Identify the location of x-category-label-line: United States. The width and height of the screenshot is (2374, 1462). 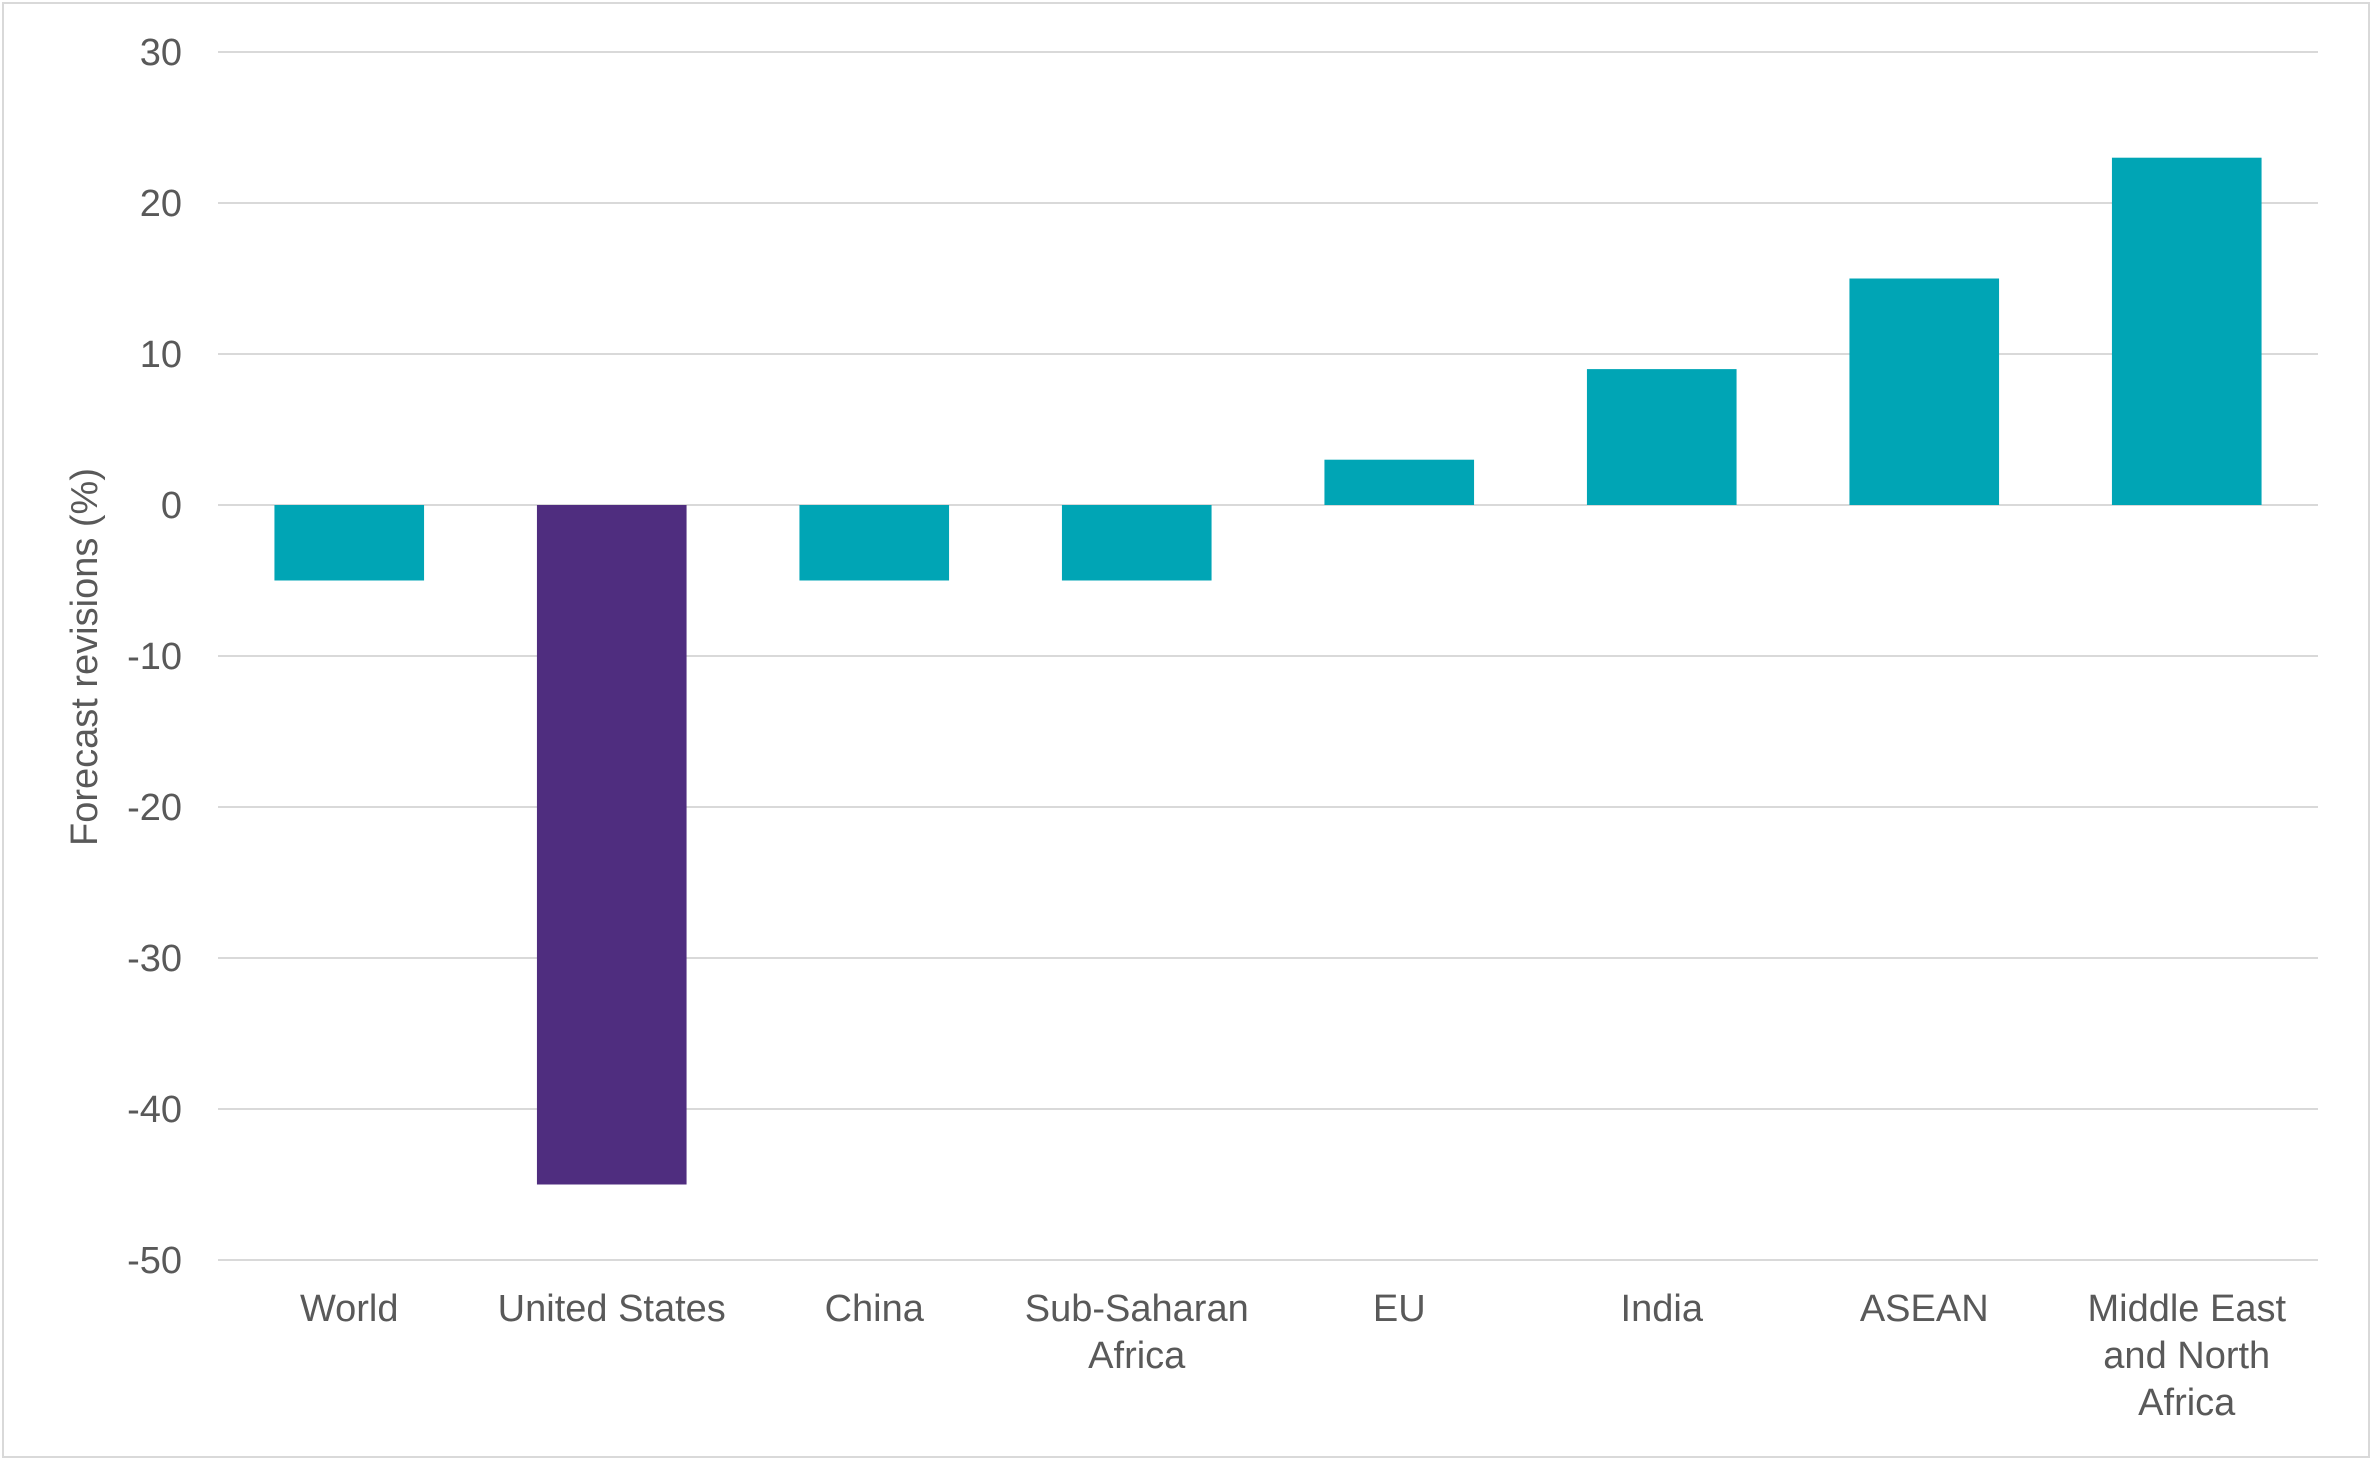
(612, 1309).